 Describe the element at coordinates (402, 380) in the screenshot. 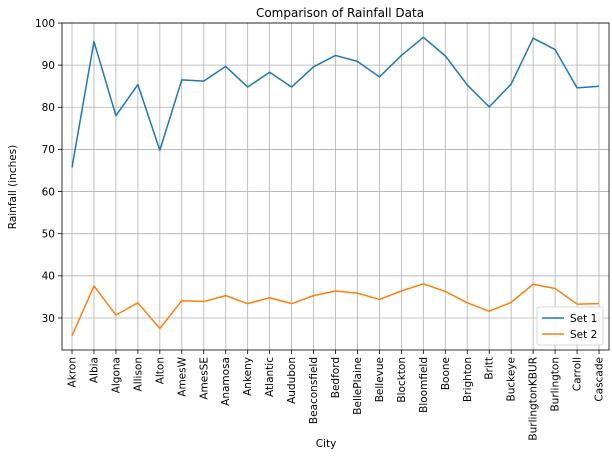

I see `x-tick-label-blockton: Blockton` at that location.